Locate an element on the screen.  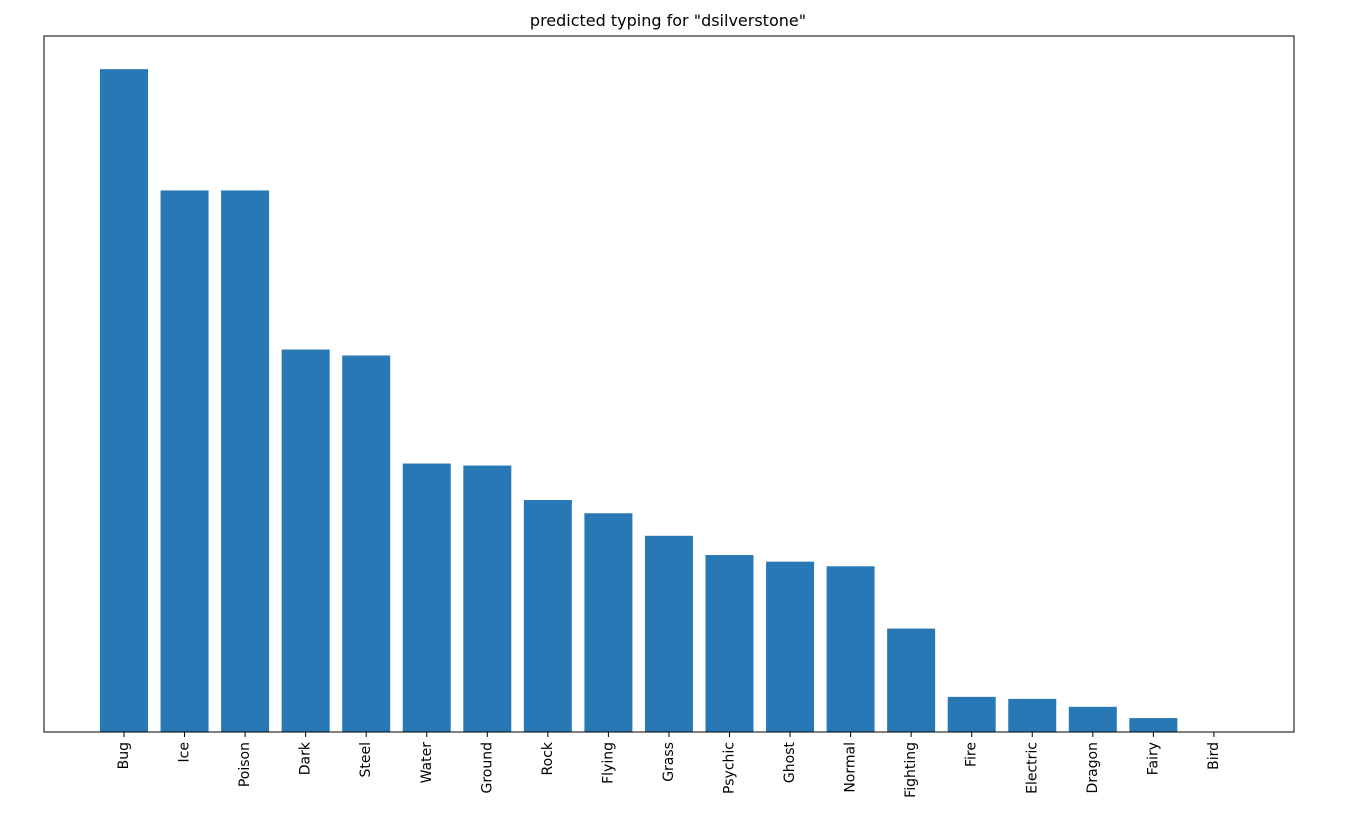
bar-flying is located at coordinates (608, 622).